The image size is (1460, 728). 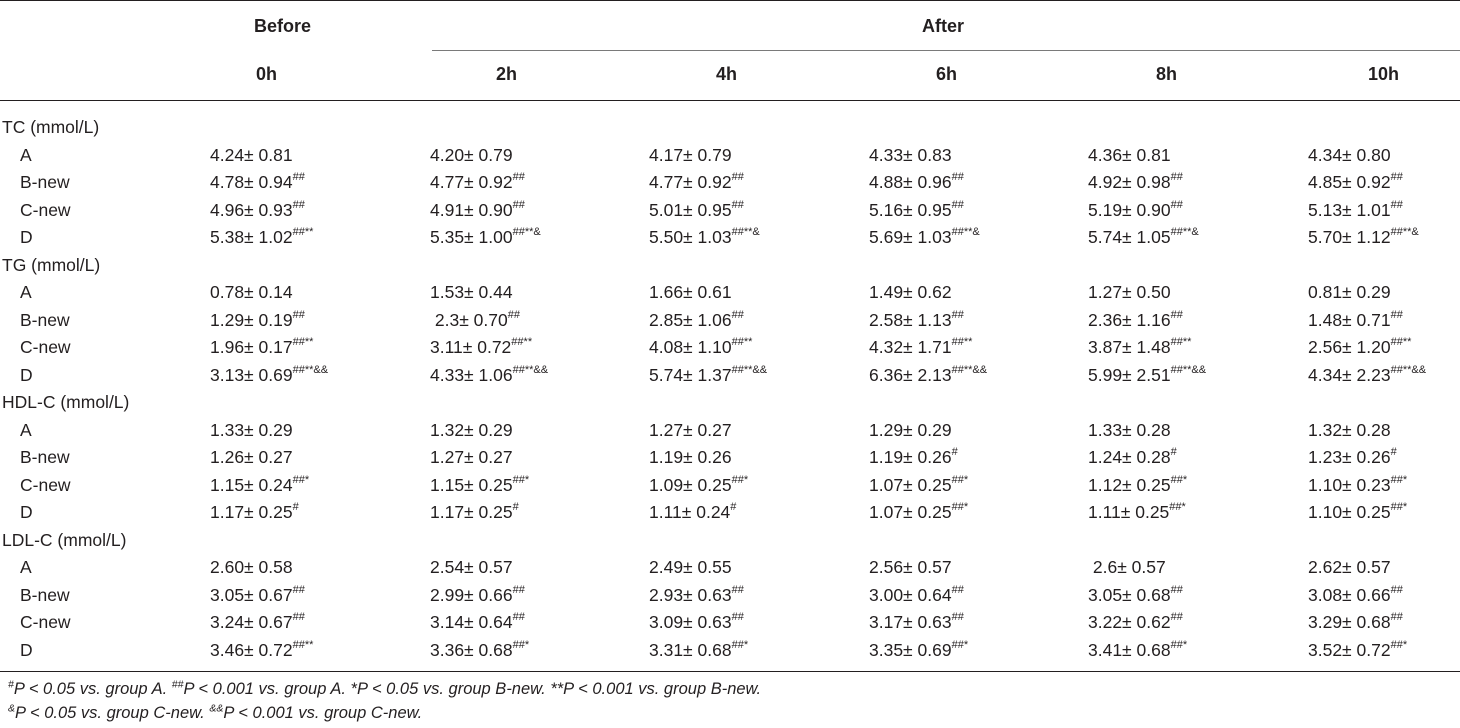 I want to click on table-cell: 1.15± 0.25##*, so click(x=479, y=485).